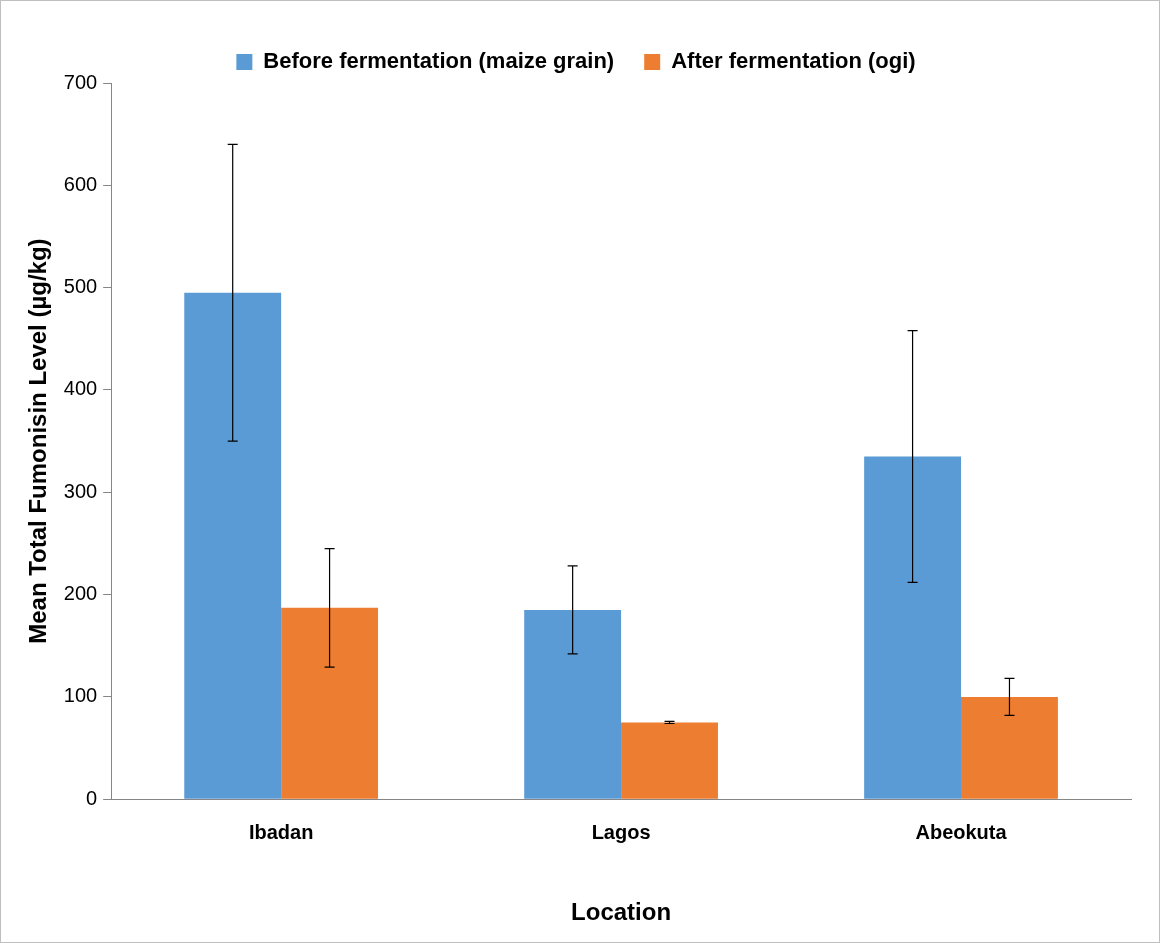 Image resolution: width=1160 pixels, height=943 pixels. Describe the element at coordinates (80, 81) in the screenshot. I see `y-tick-label: 700` at that location.